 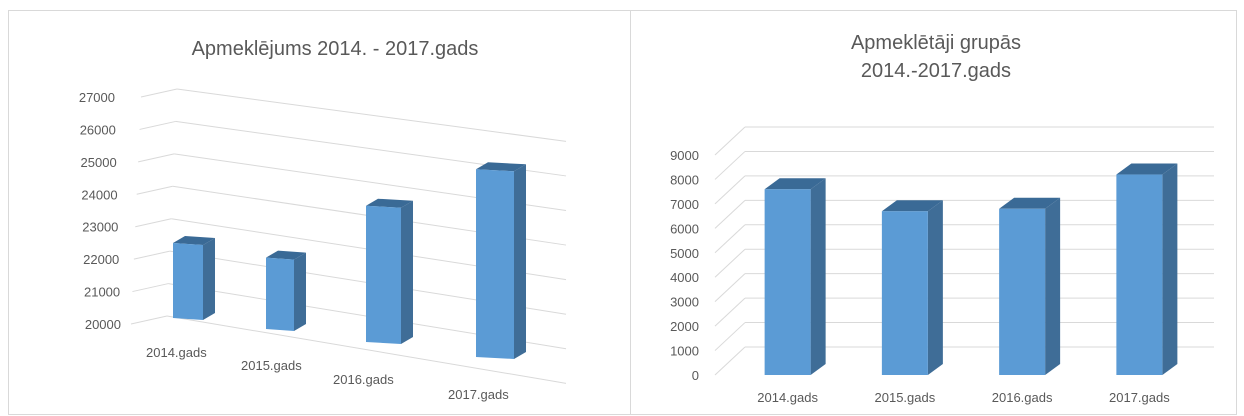 I want to click on y-tick-label: 6000, so click(x=684, y=228).